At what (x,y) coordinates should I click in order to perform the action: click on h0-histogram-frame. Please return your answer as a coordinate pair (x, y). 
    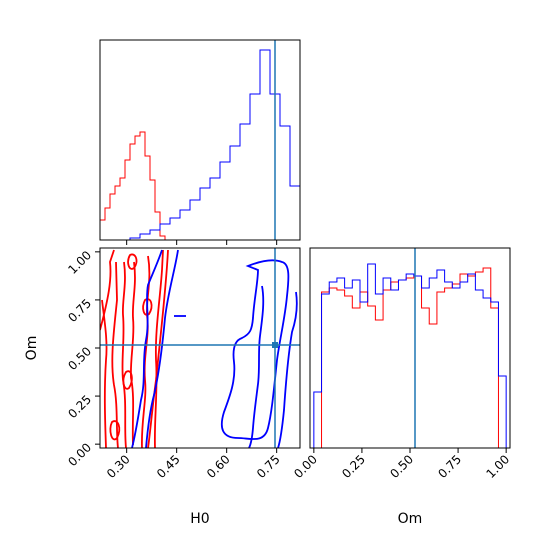
    Looking at the image, I should click on (200, 140).